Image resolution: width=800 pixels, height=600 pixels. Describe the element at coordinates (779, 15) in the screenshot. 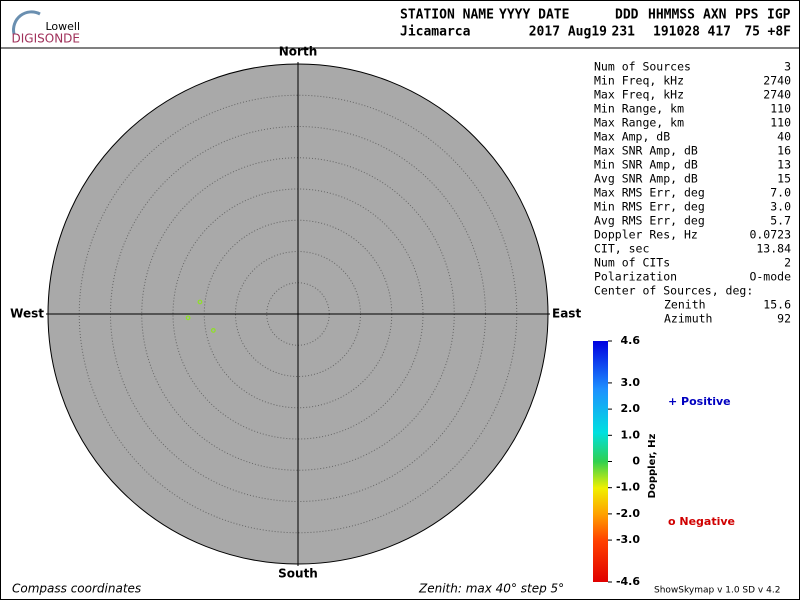

I see `header-label: IGP` at that location.